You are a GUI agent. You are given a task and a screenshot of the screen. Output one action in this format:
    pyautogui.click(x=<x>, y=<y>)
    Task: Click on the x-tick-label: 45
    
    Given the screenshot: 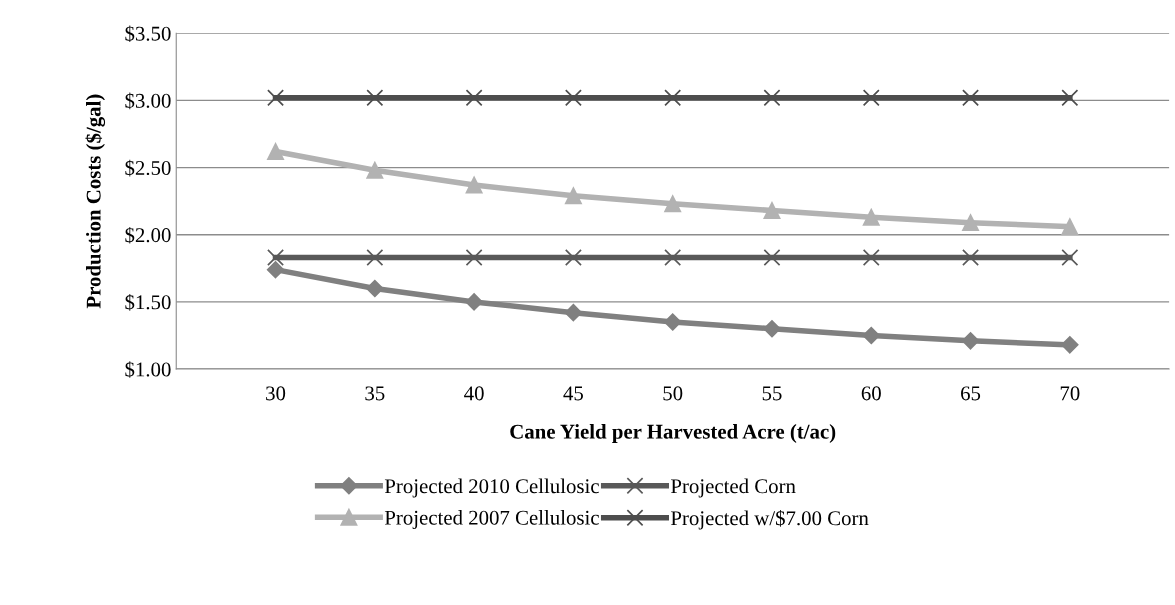 What is the action you would take?
    pyautogui.click(x=573, y=393)
    